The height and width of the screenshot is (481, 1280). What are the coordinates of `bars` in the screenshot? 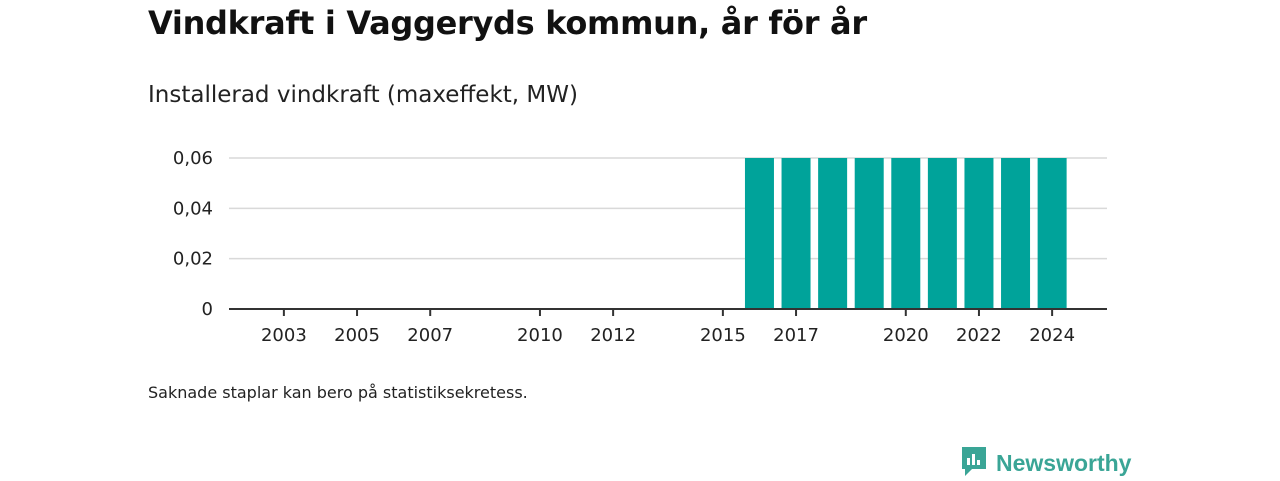 It's located at (905, 233).